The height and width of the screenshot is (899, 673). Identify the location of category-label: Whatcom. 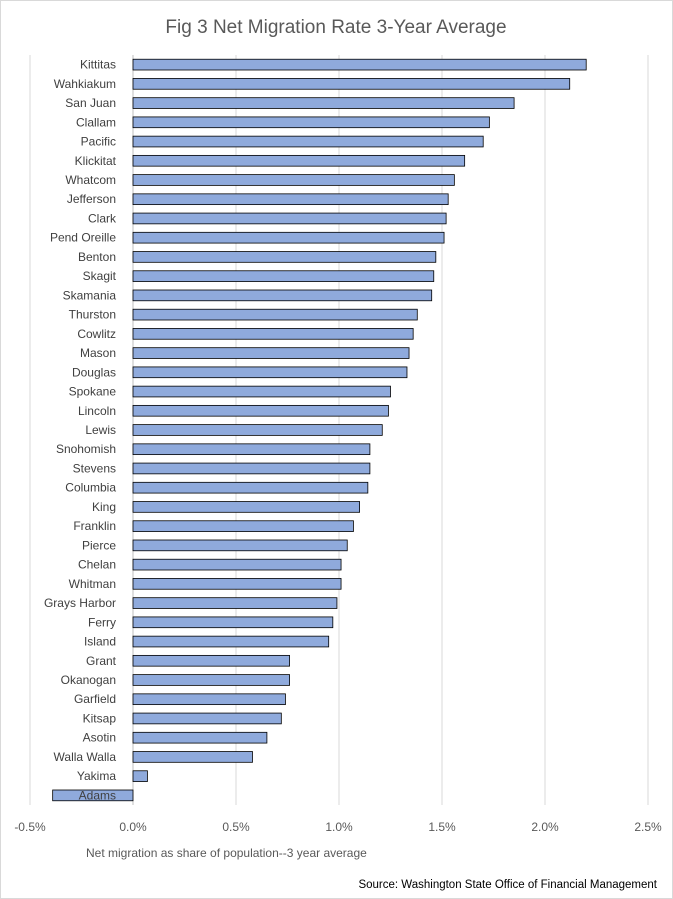
(90, 180).